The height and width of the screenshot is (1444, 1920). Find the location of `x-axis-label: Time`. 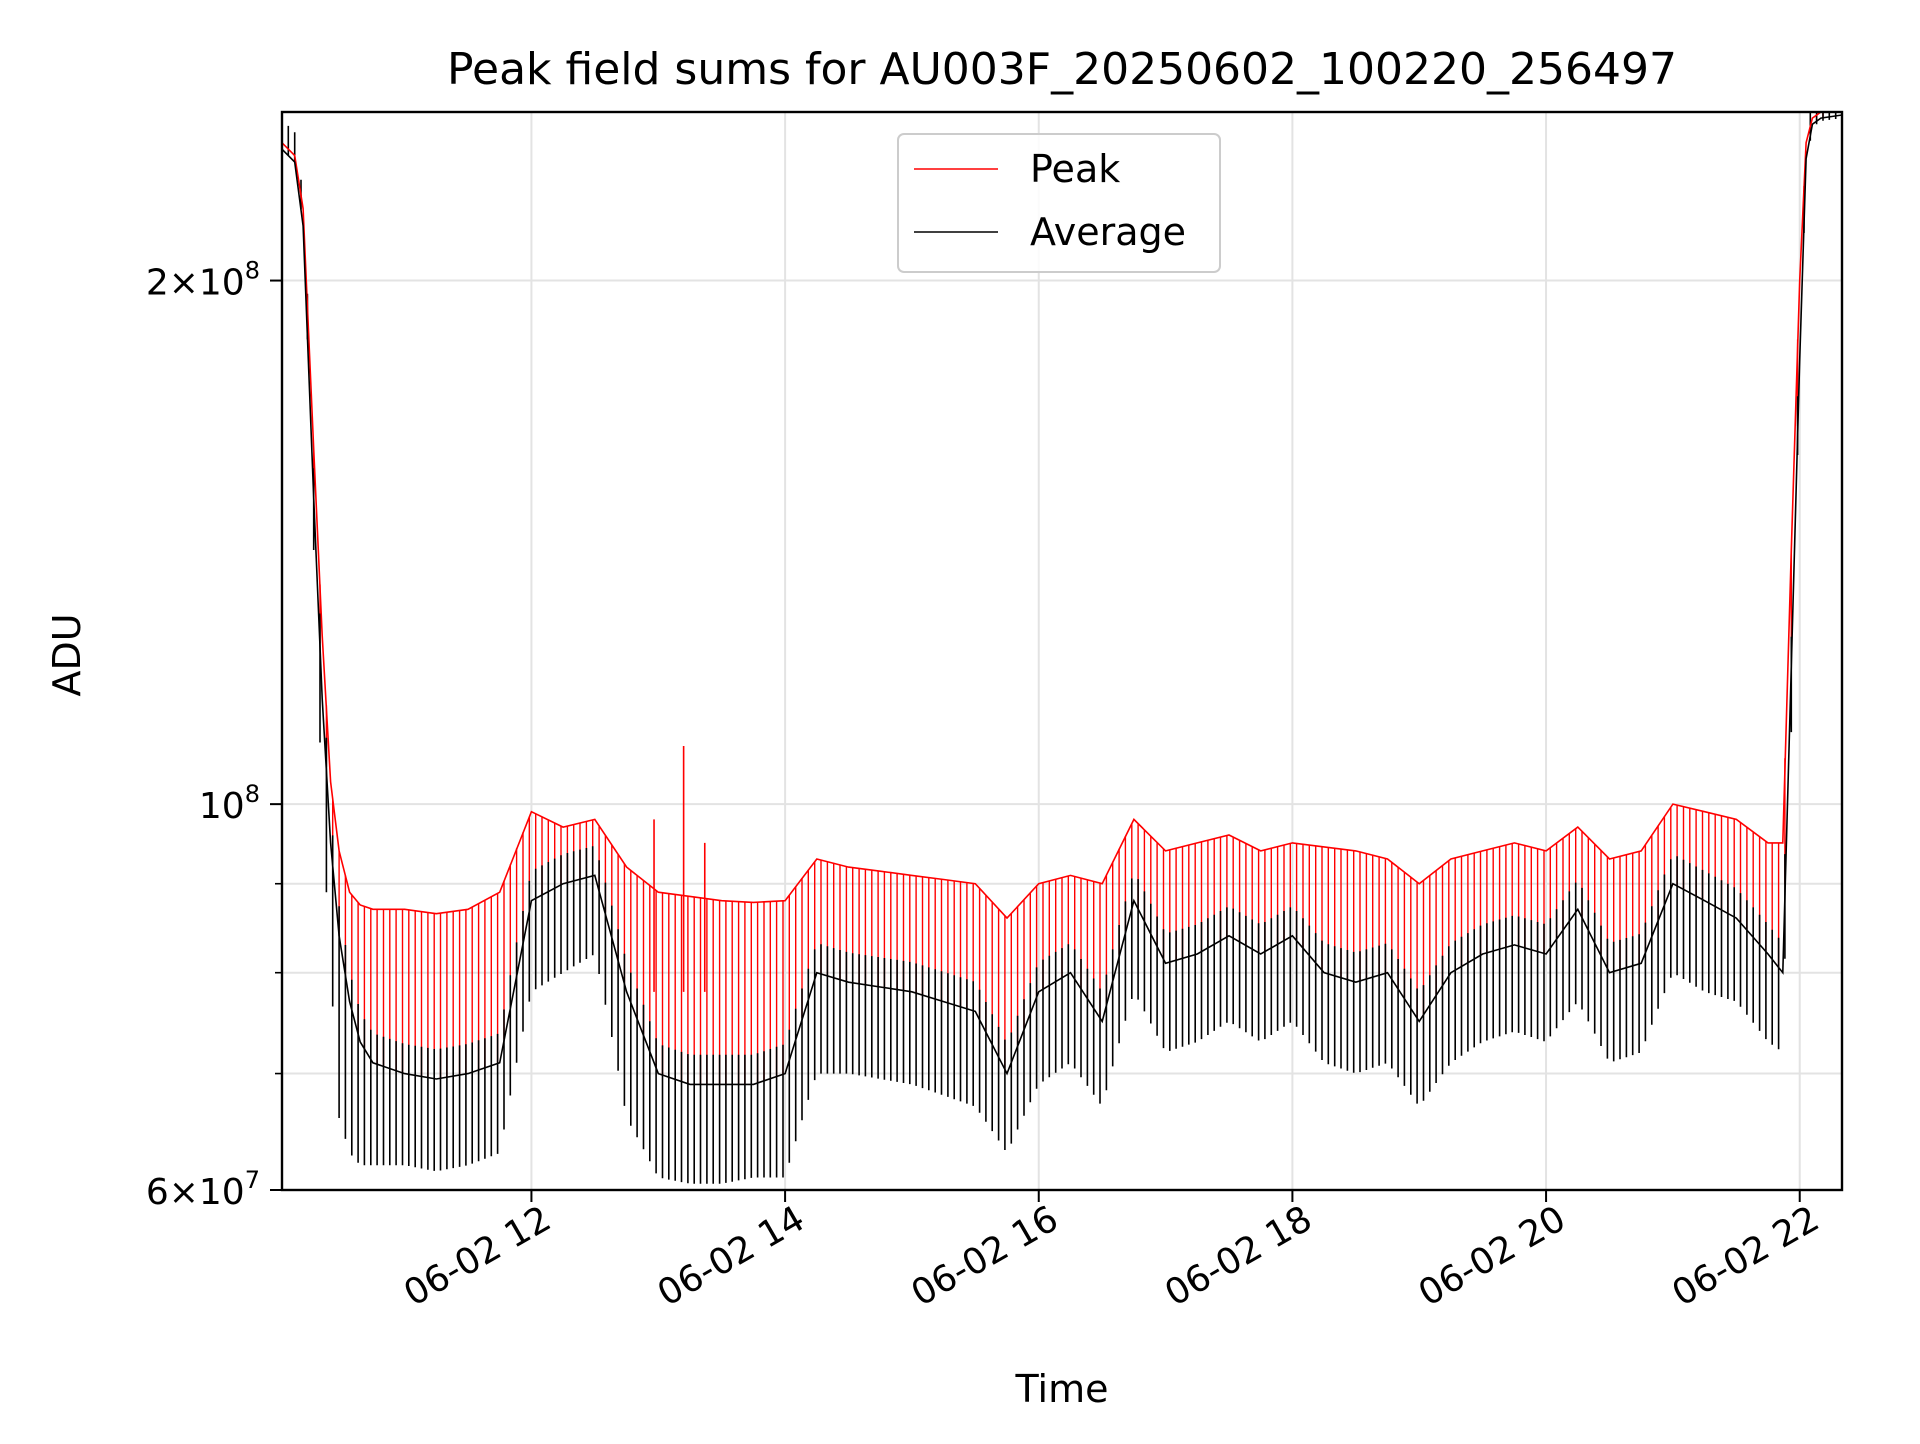

x-axis-label: Time is located at coordinates (1062, 1389).